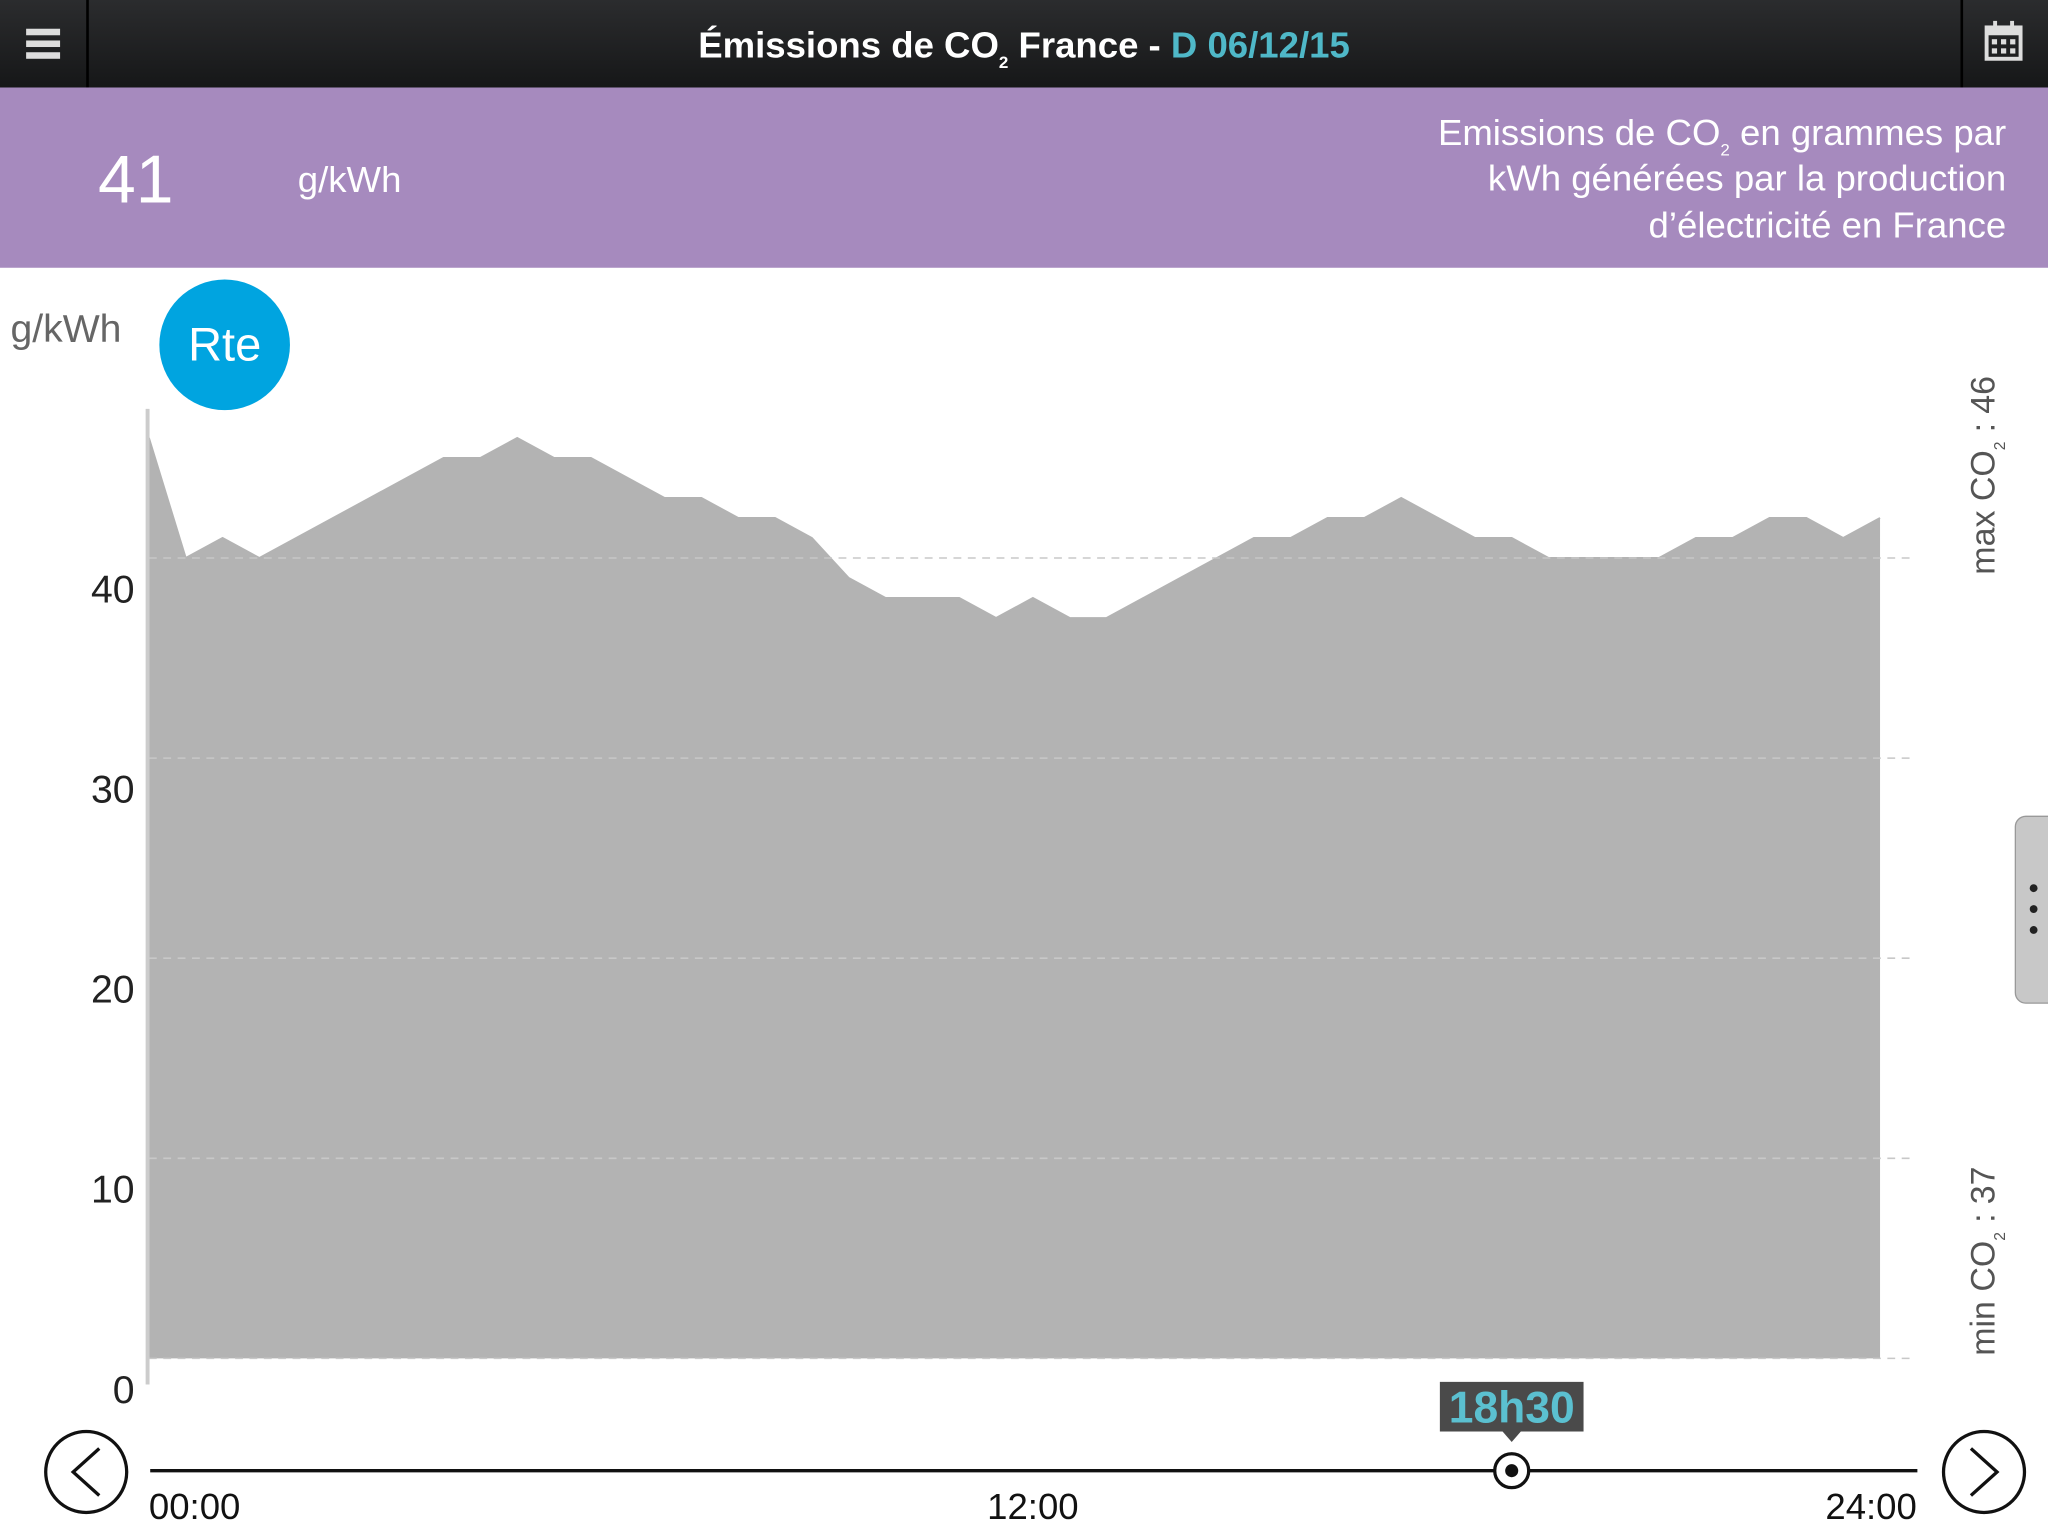  Describe the element at coordinates (1724, 149) in the screenshot. I see `description-subscript: 2` at that location.